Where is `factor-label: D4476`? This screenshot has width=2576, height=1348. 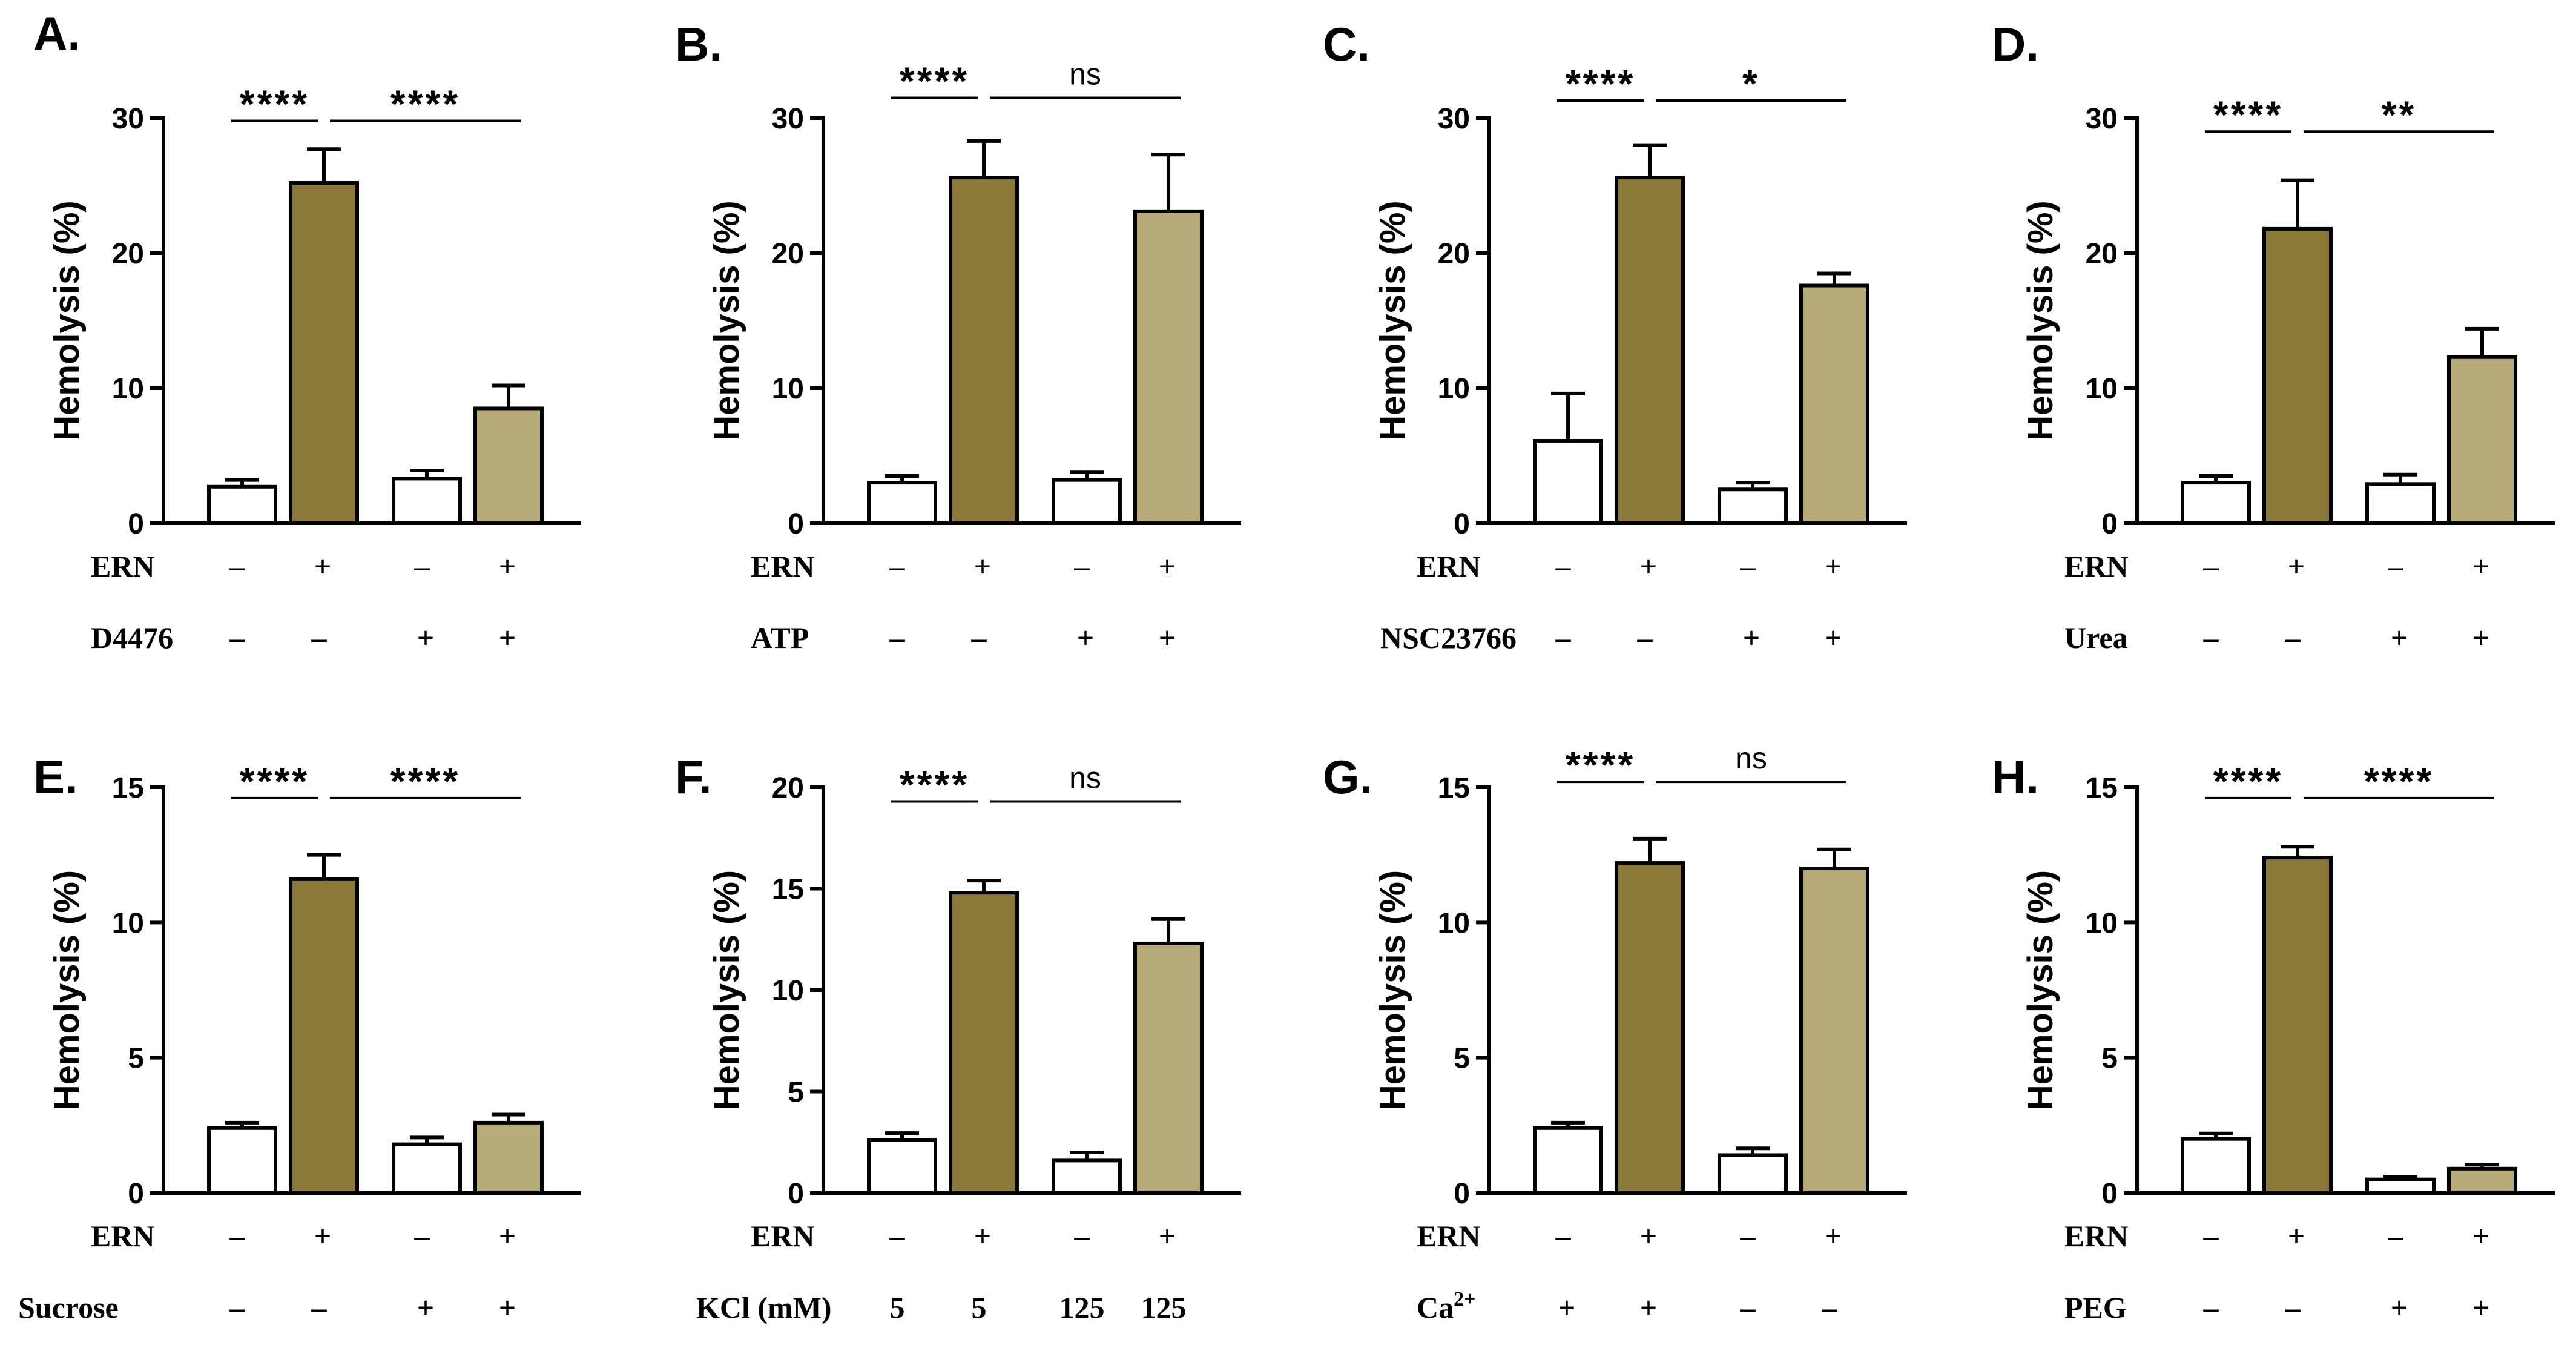
factor-label: D4476 is located at coordinates (132, 638).